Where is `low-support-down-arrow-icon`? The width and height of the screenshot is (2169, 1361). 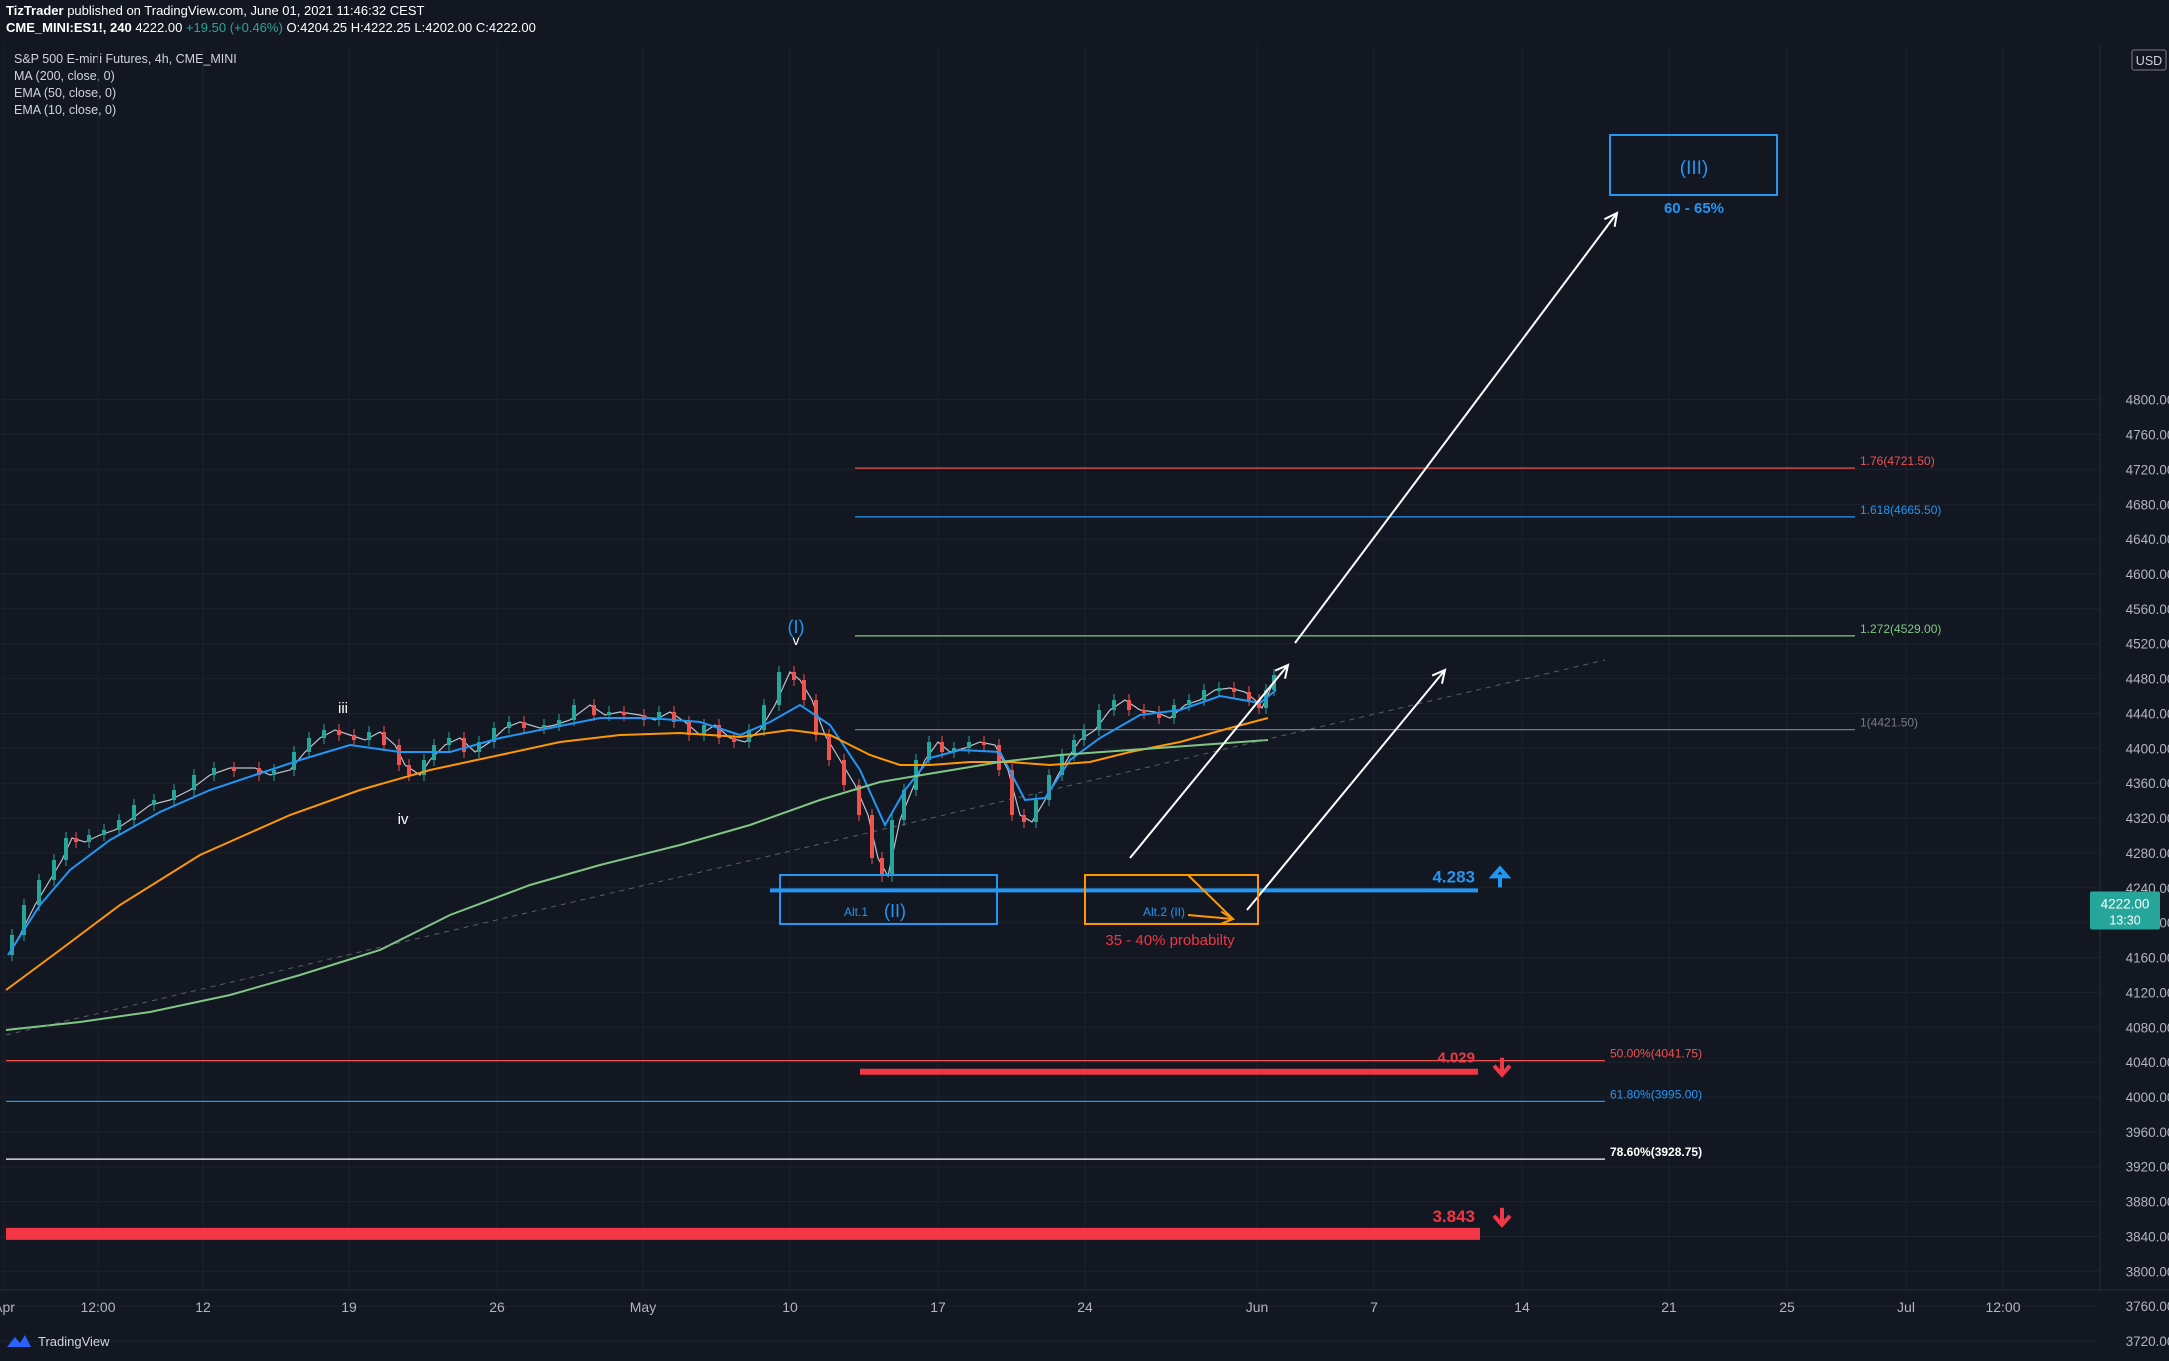
low-support-down-arrow-icon is located at coordinates (1502, 1217).